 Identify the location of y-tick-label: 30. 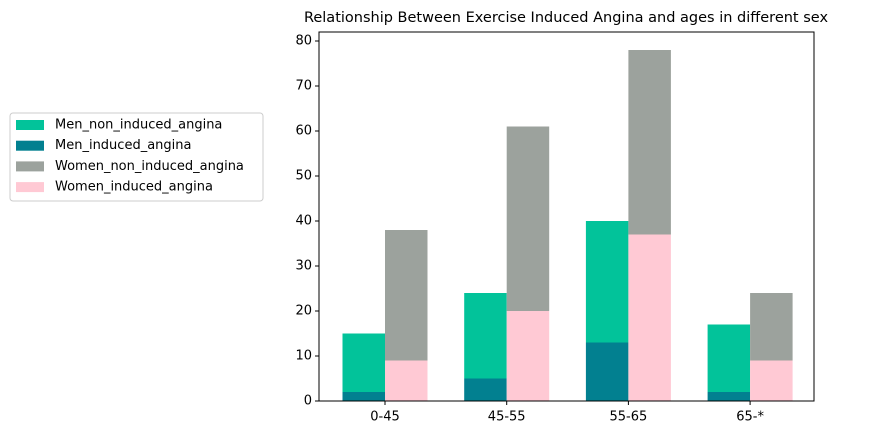
(303, 266).